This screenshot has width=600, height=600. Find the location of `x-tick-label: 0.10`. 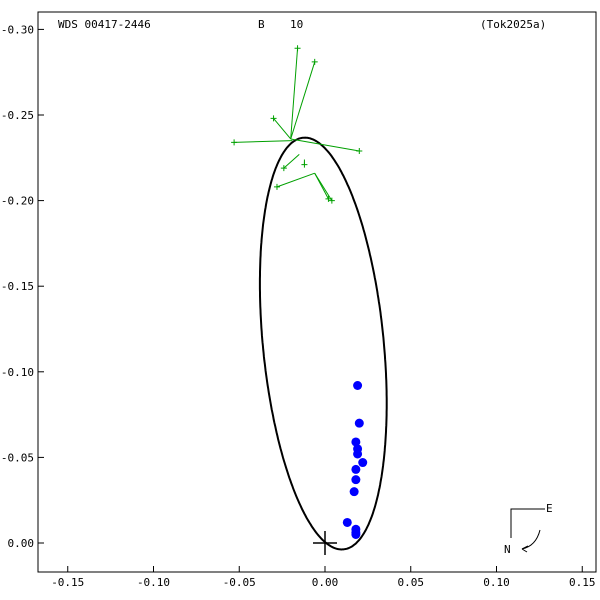

x-tick-label: 0.10 is located at coordinates (496, 582).